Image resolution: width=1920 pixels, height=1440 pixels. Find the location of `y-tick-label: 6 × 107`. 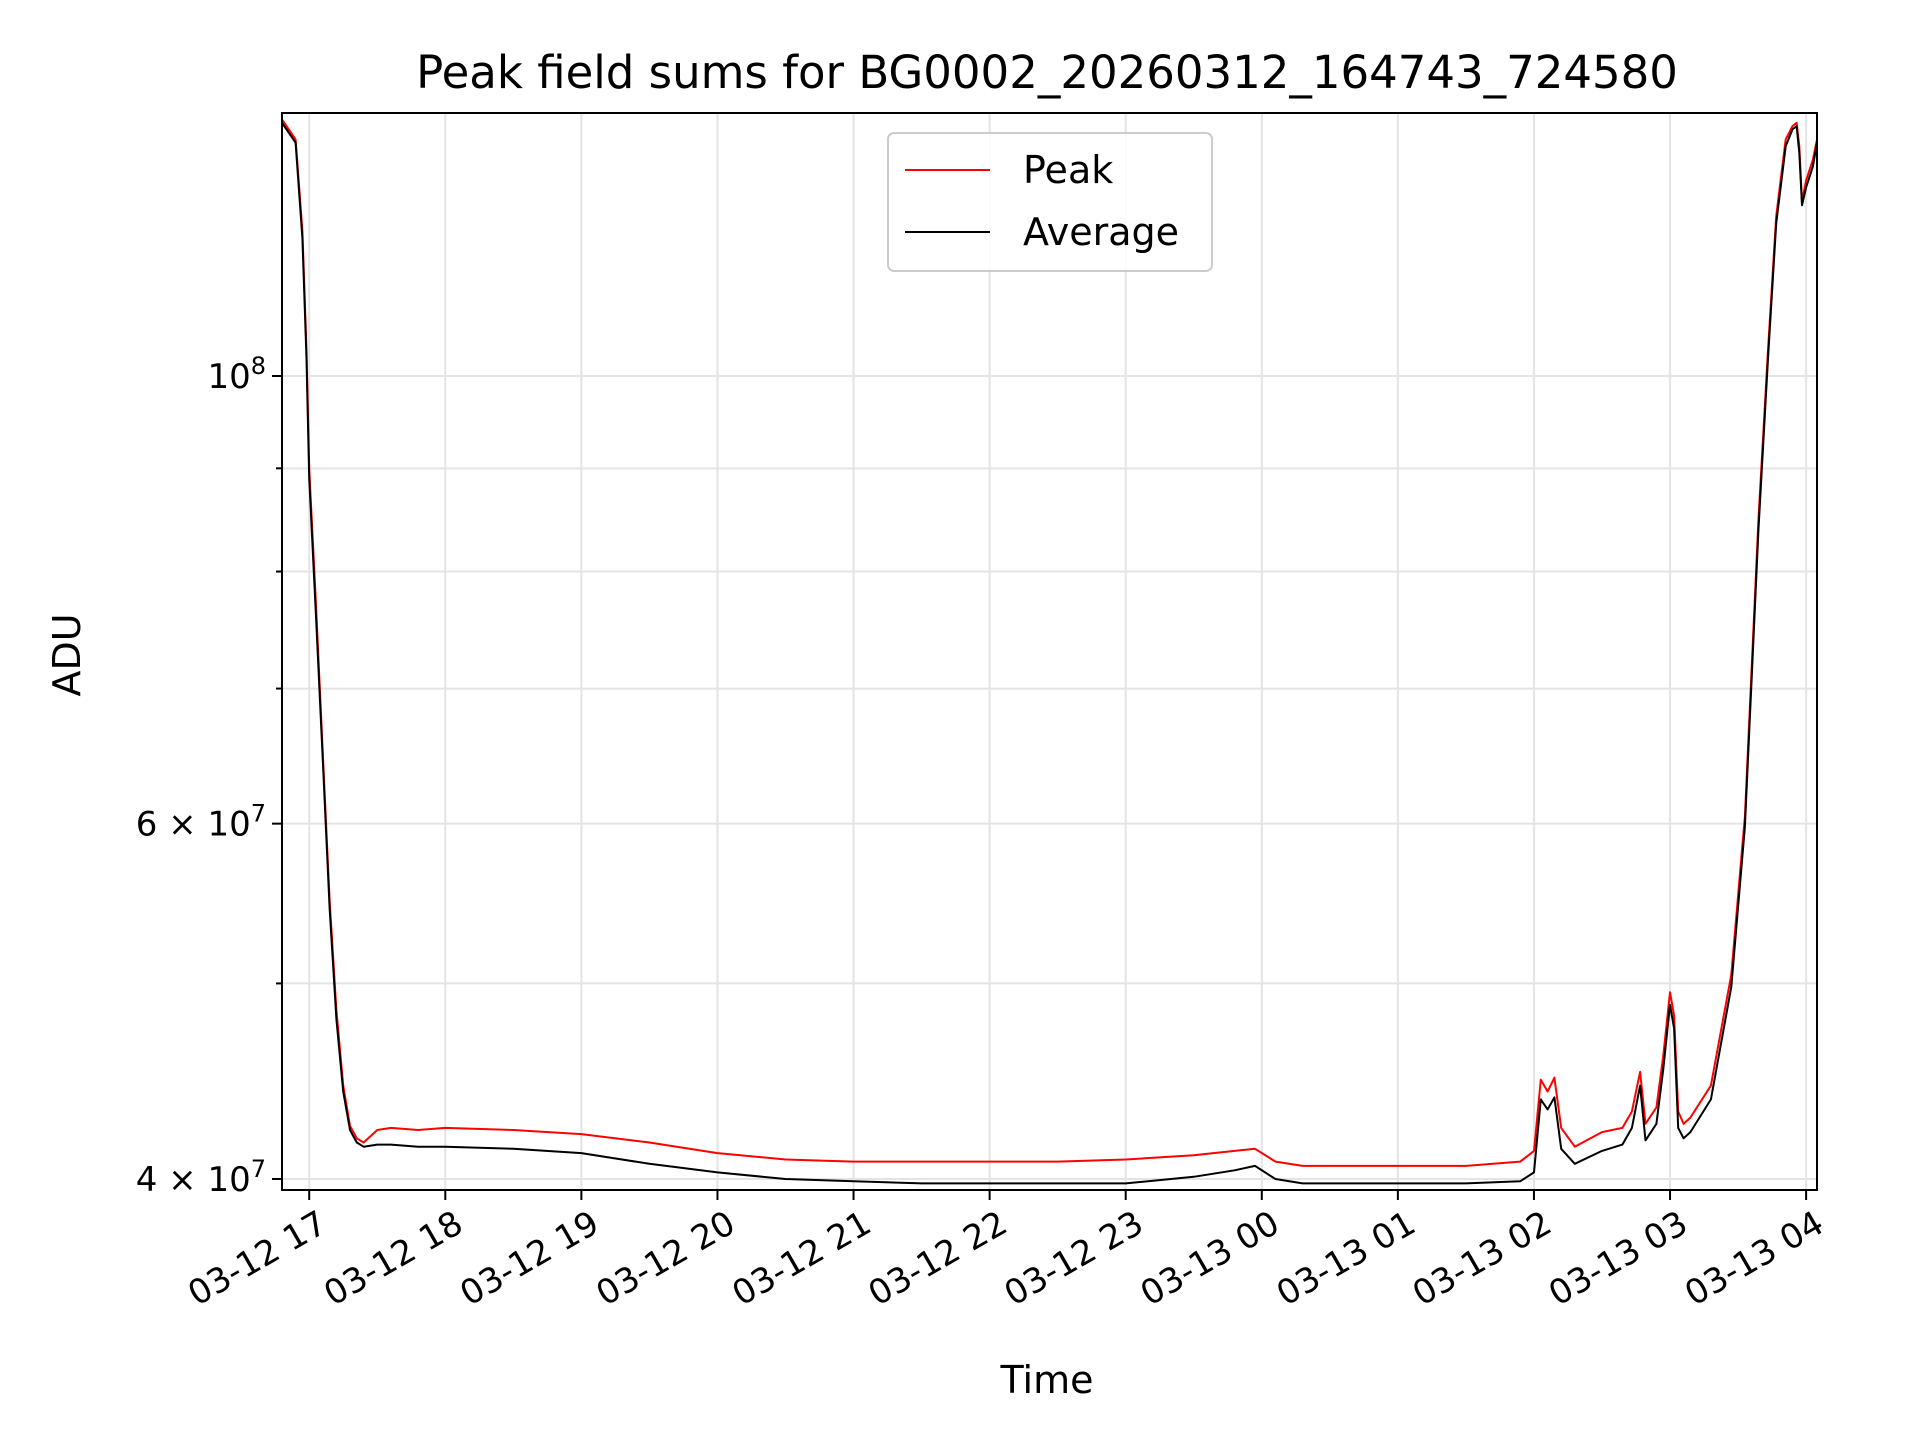

y-tick-label: 6 × 107 is located at coordinates (201, 822).